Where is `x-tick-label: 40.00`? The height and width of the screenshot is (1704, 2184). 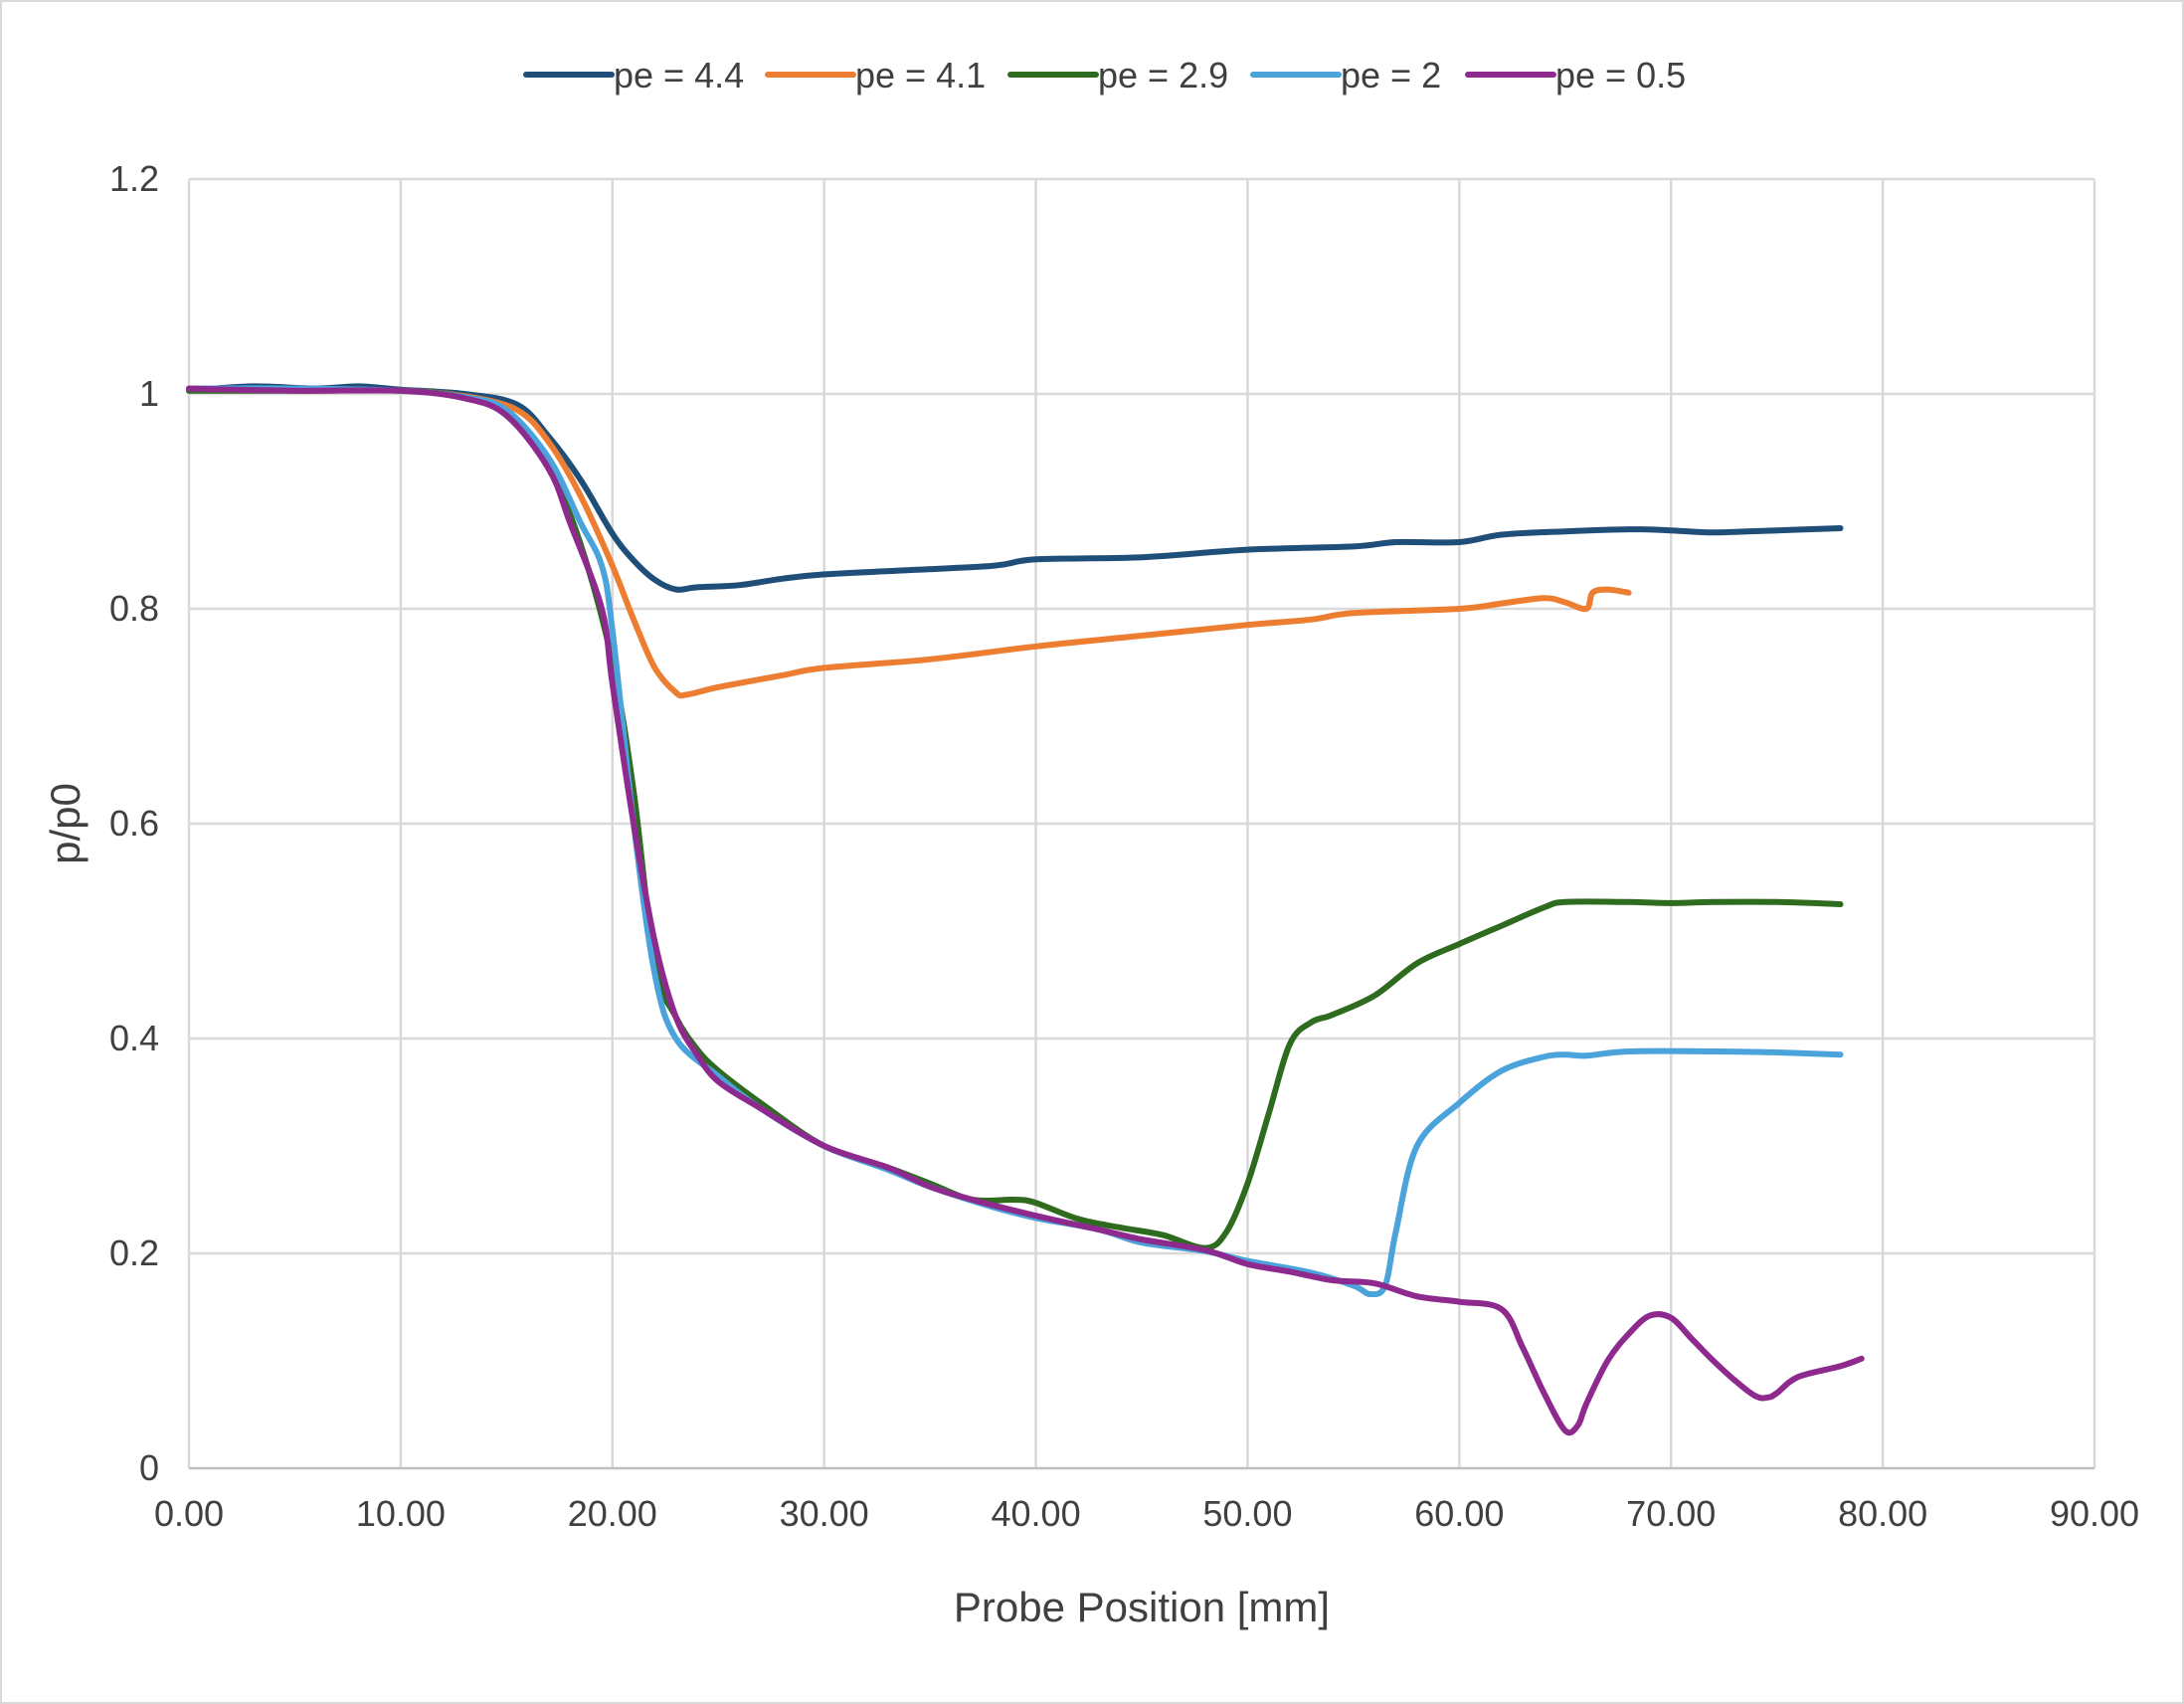
x-tick-label: 40.00 is located at coordinates (1036, 1513).